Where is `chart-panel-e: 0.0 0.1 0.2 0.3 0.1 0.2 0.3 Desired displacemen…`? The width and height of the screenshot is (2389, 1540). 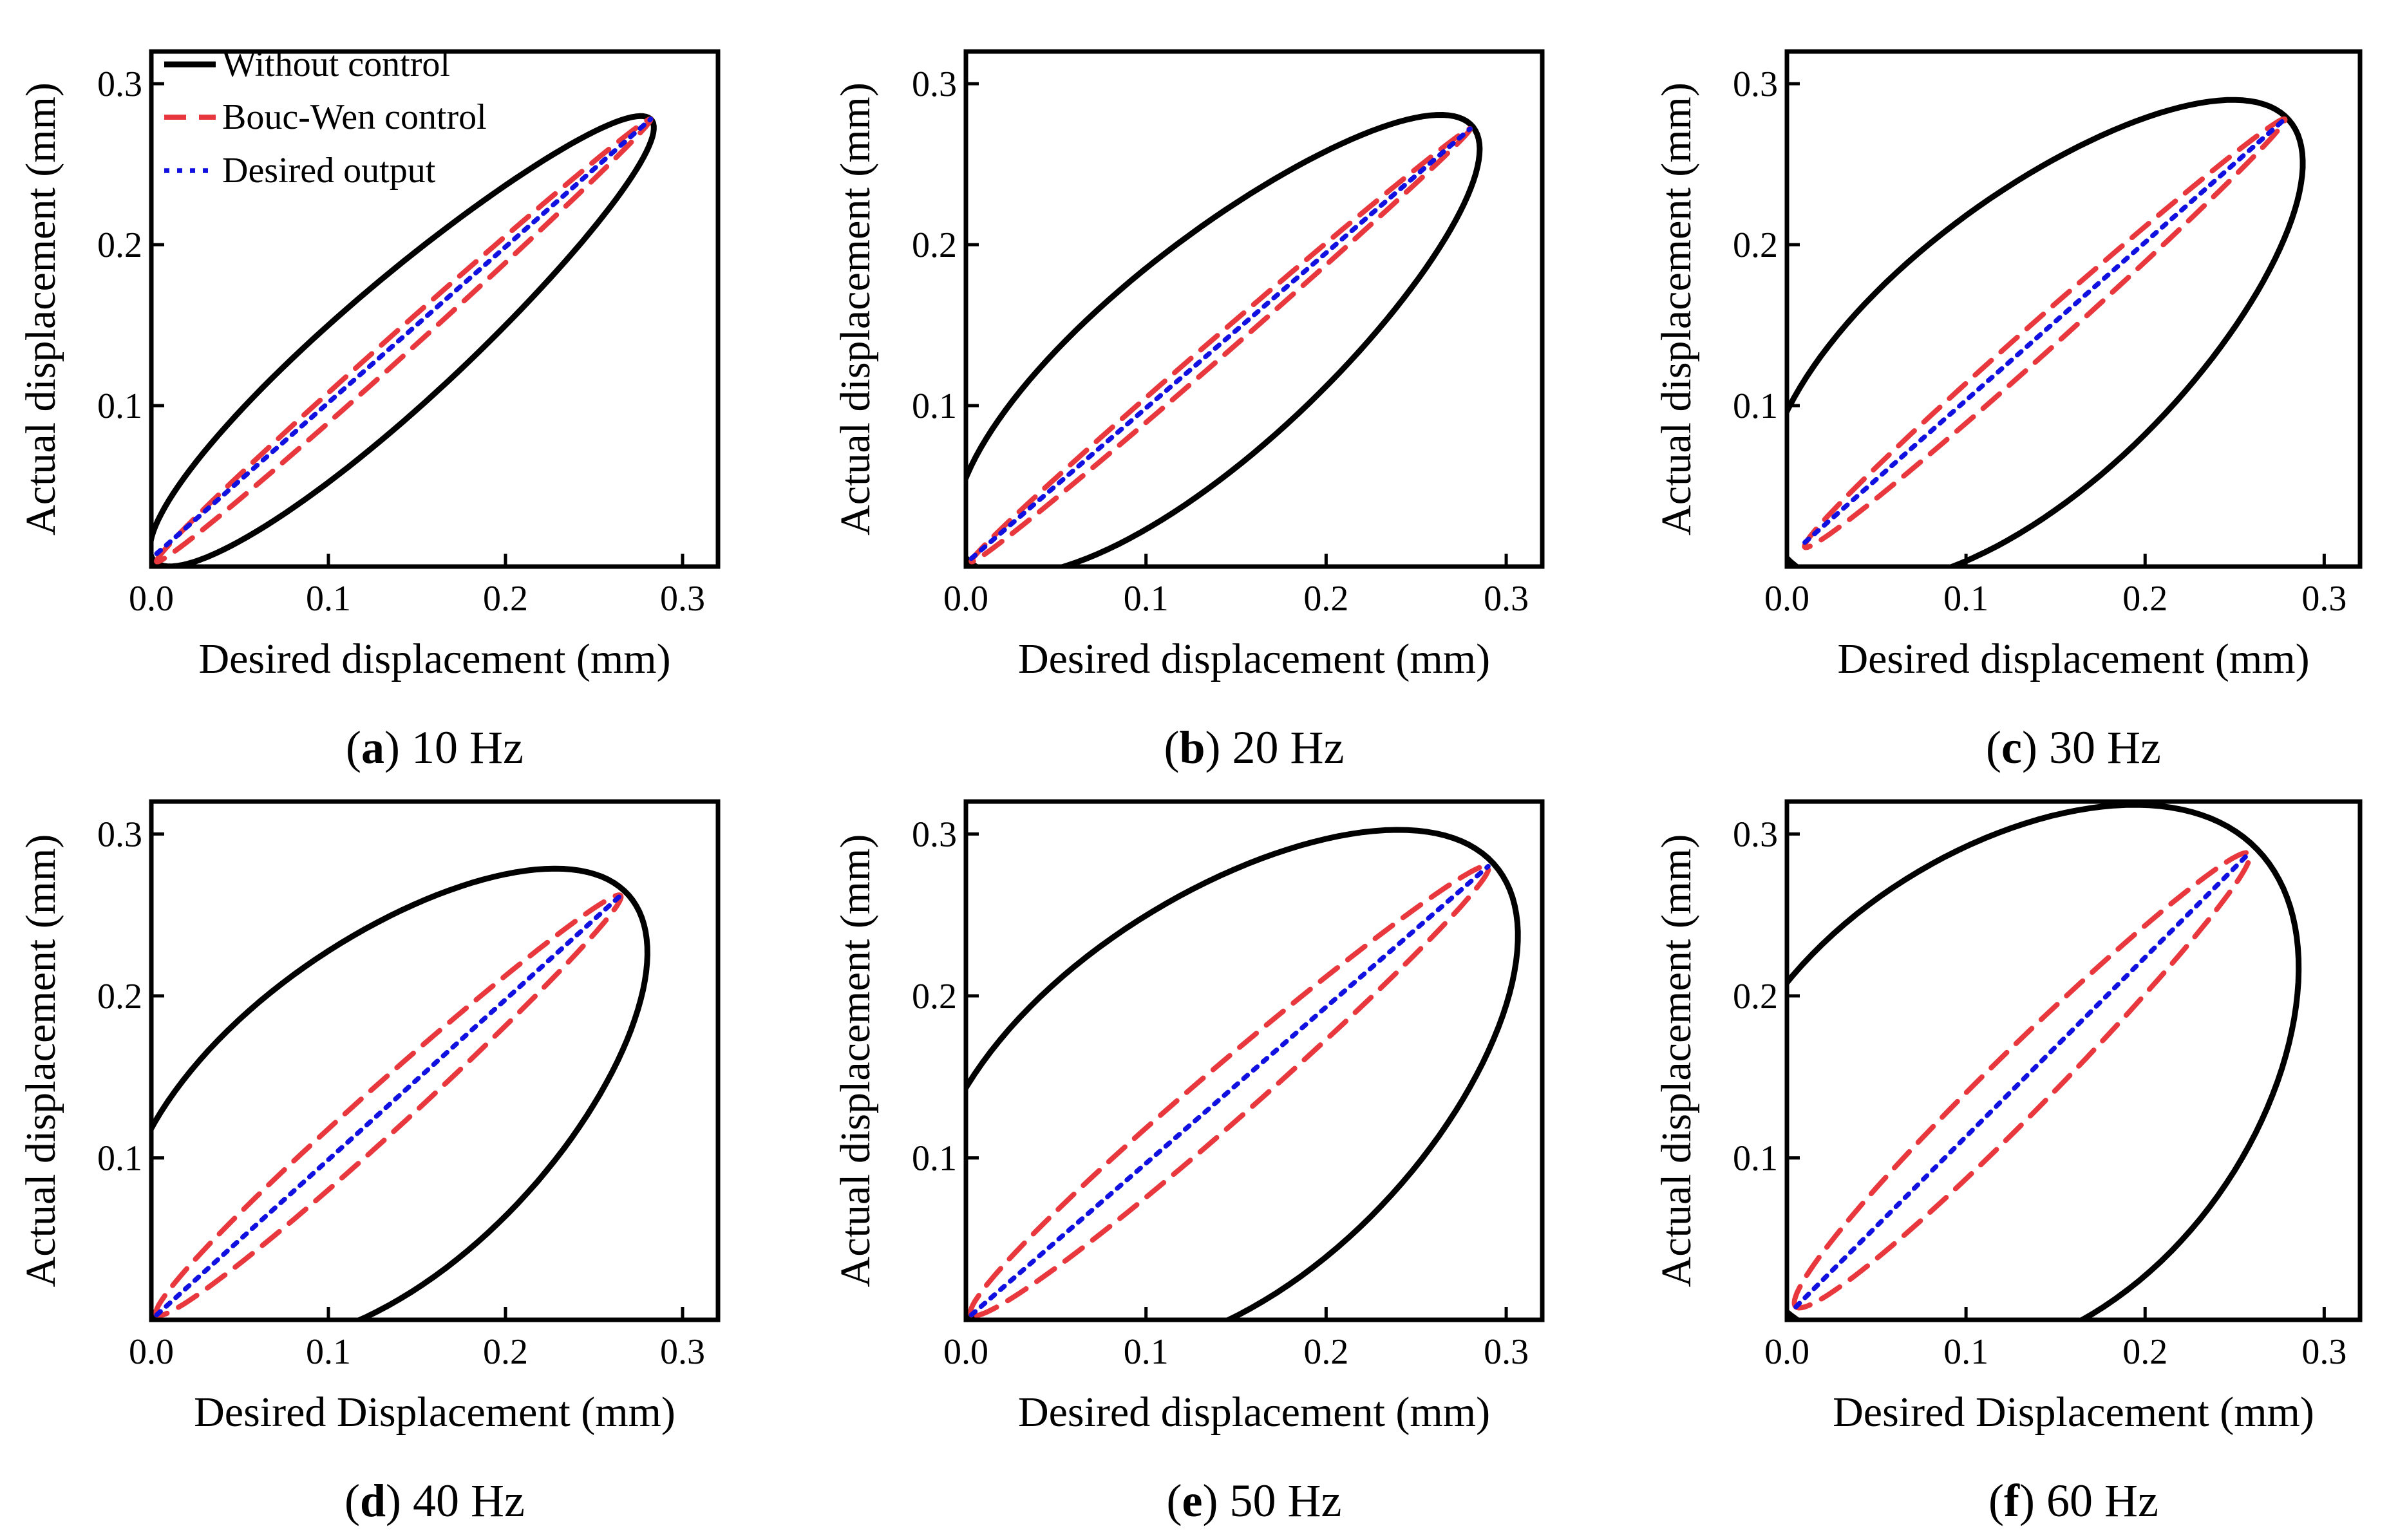 chart-panel-e: 0.0 0.1 0.2 0.3 0.1 0.2 0.3 Desired displacemen… is located at coordinates (1188, 1162).